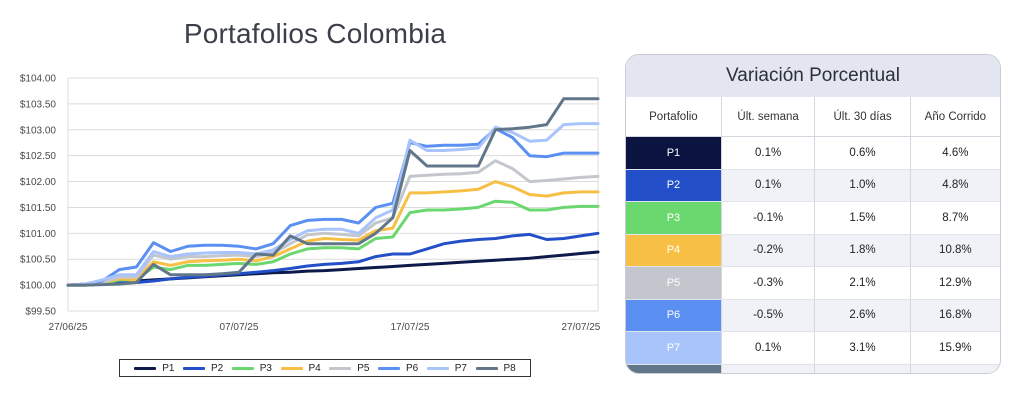  Describe the element at coordinates (674, 185) in the screenshot. I see `portfolio-name-cell: P2` at that location.